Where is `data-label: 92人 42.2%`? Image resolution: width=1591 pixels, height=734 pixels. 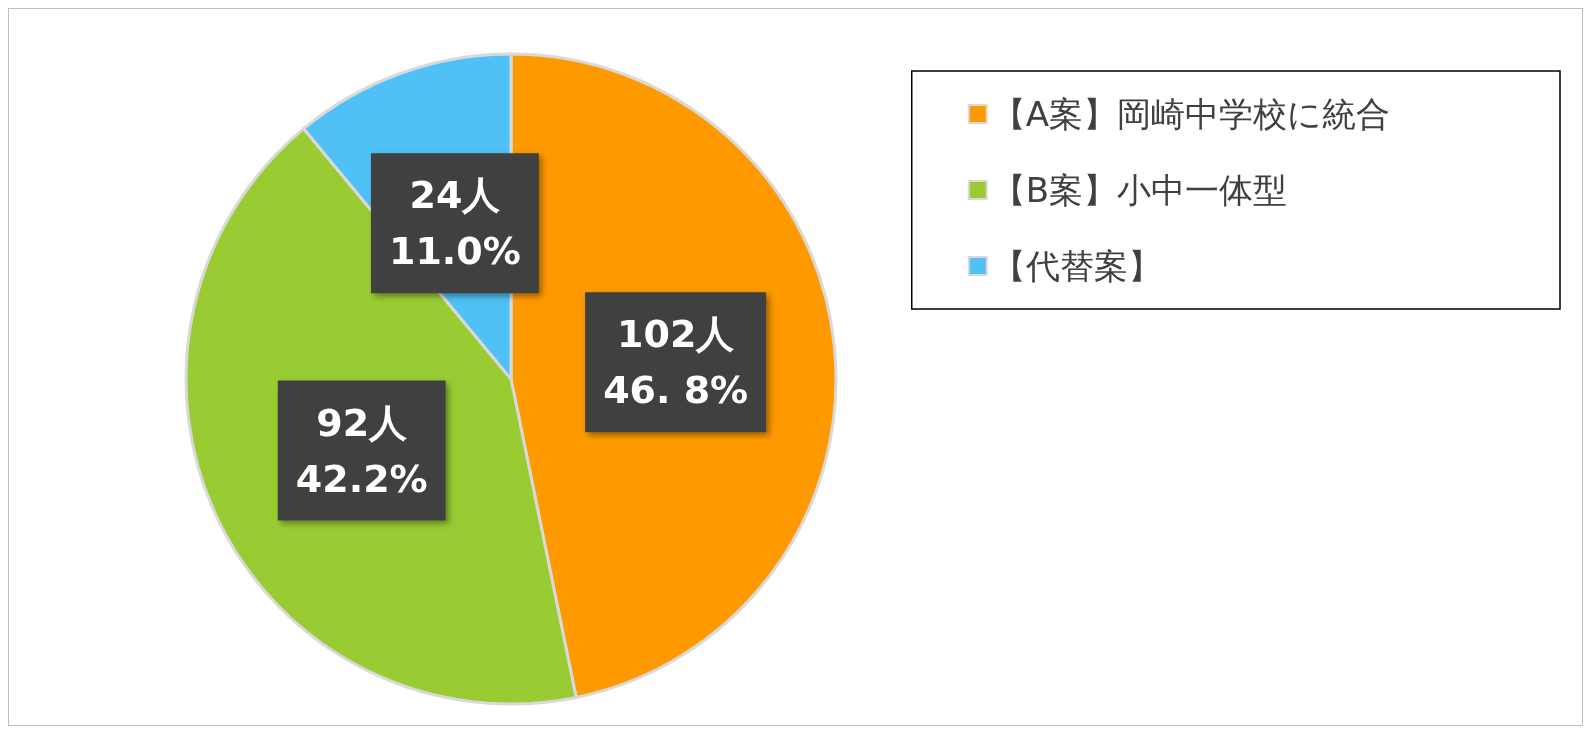
data-label: 92人 42.2% is located at coordinates (361, 450).